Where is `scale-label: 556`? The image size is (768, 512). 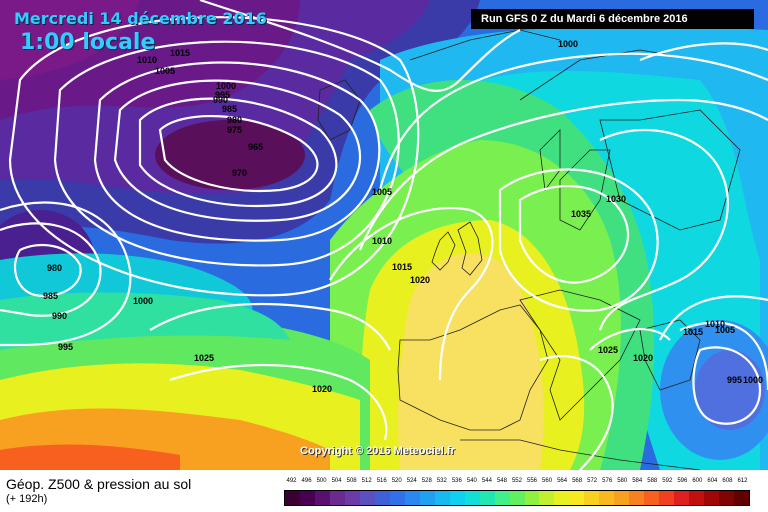 scale-label: 556 is located at coordinates (532, 481).